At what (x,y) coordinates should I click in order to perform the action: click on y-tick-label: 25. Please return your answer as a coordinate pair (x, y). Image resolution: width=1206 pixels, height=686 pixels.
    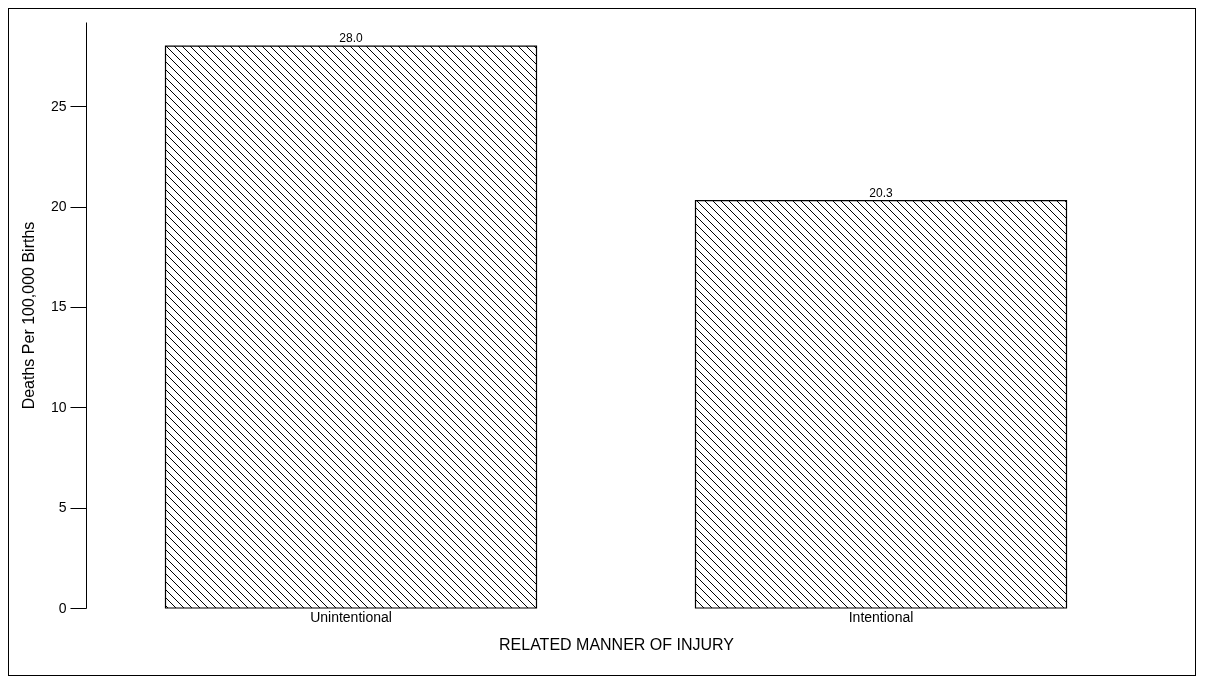
    Looking at the image, I should click on (58, 105).